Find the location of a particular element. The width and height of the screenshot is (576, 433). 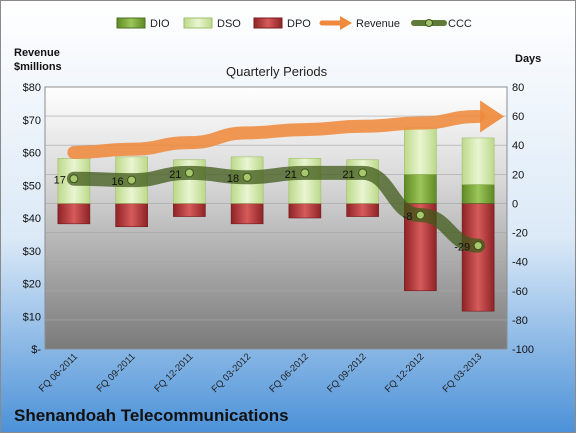

legend-swatch-dio is located at coordinates (131, 23).